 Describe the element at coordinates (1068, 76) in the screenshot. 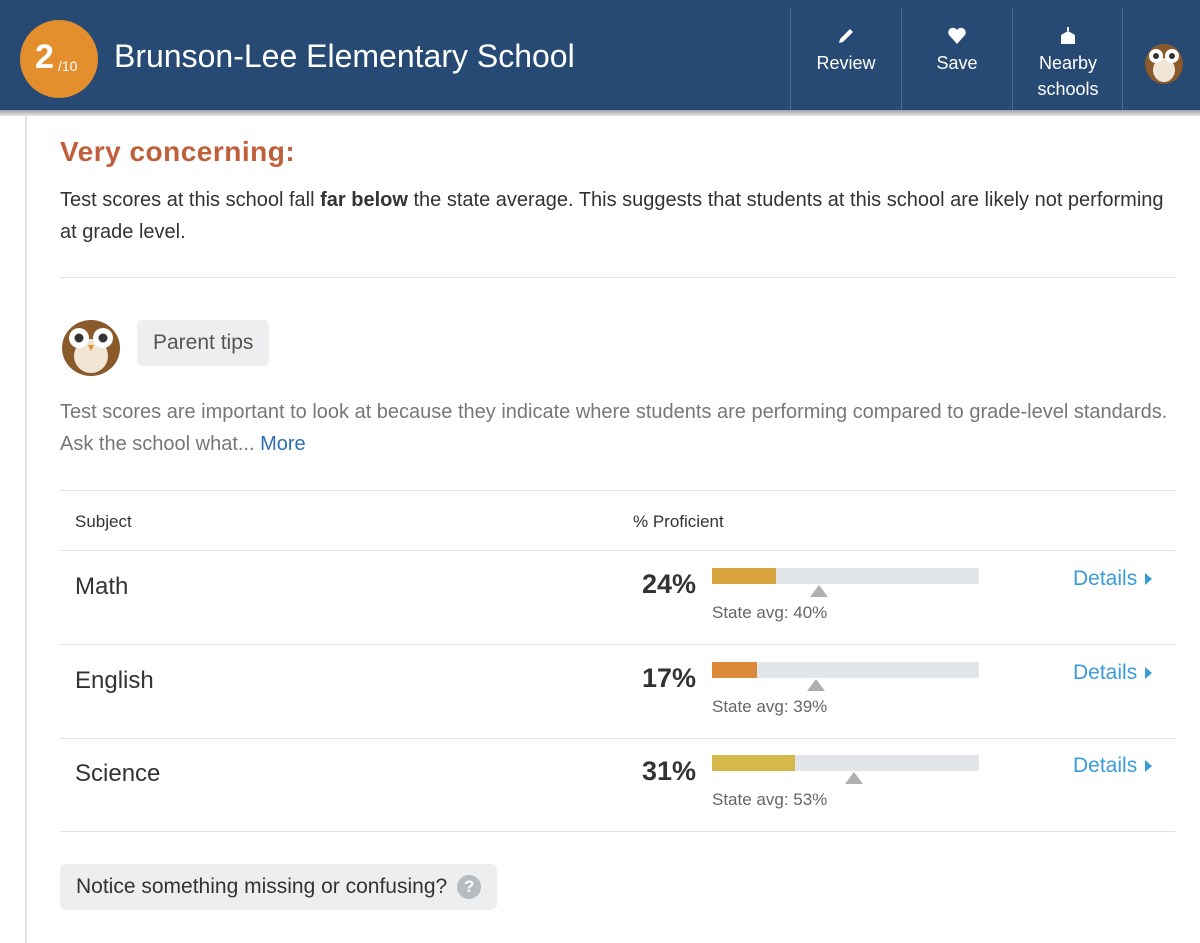

I see `action-label: Nearby schools` at that location.